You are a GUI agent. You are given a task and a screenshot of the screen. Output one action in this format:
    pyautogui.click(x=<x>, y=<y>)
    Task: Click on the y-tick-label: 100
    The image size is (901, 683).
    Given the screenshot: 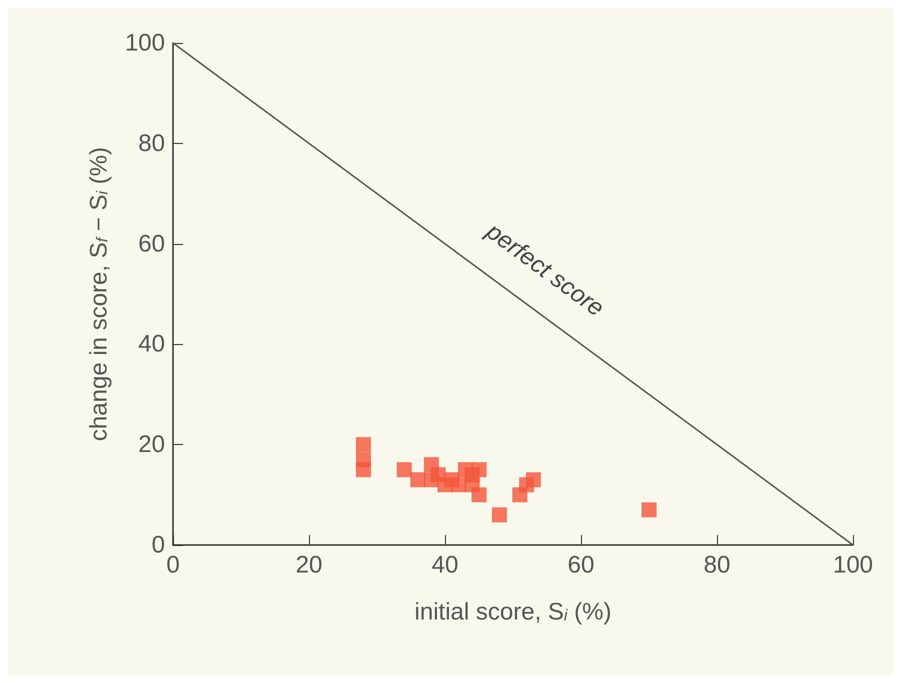 What is the action you would take?
    pyautogui.click(x=144, y=43)
    